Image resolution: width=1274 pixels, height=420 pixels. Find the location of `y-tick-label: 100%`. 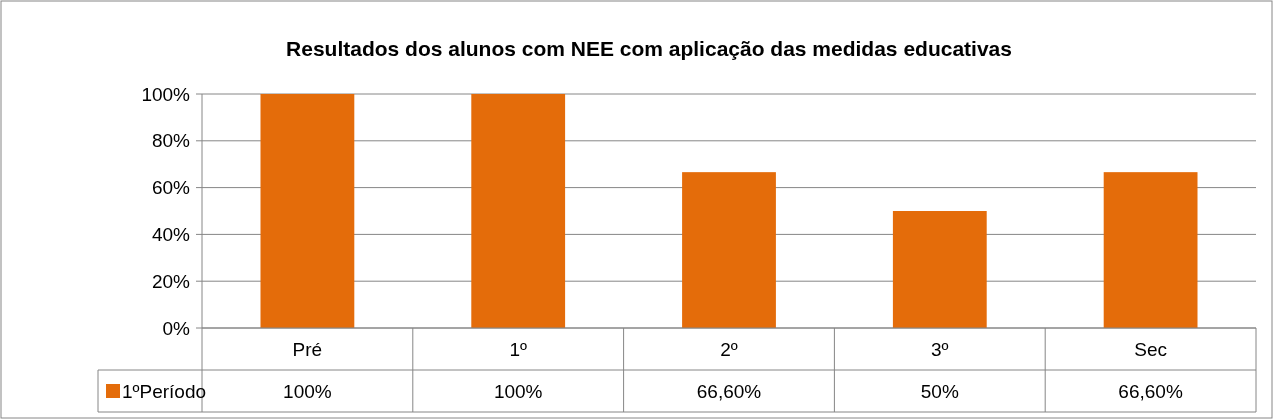

y-tick-label: 100% is located at coordinates (166, 94).